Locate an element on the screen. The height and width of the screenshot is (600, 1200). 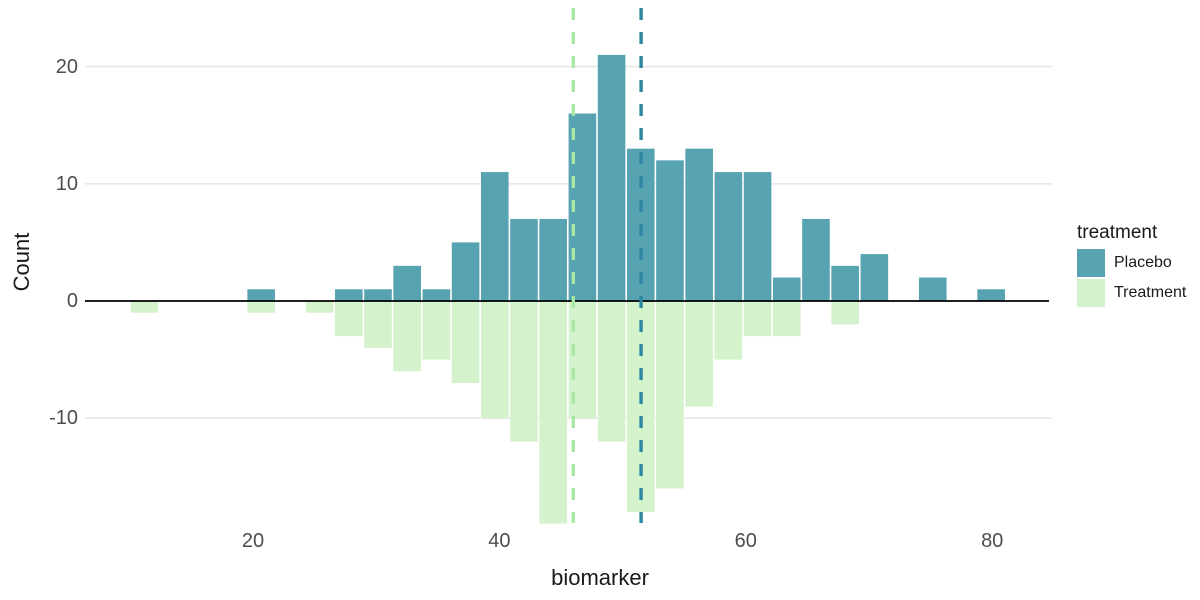
x-tick-label-20: 20 is located at coordinates (253, 541).